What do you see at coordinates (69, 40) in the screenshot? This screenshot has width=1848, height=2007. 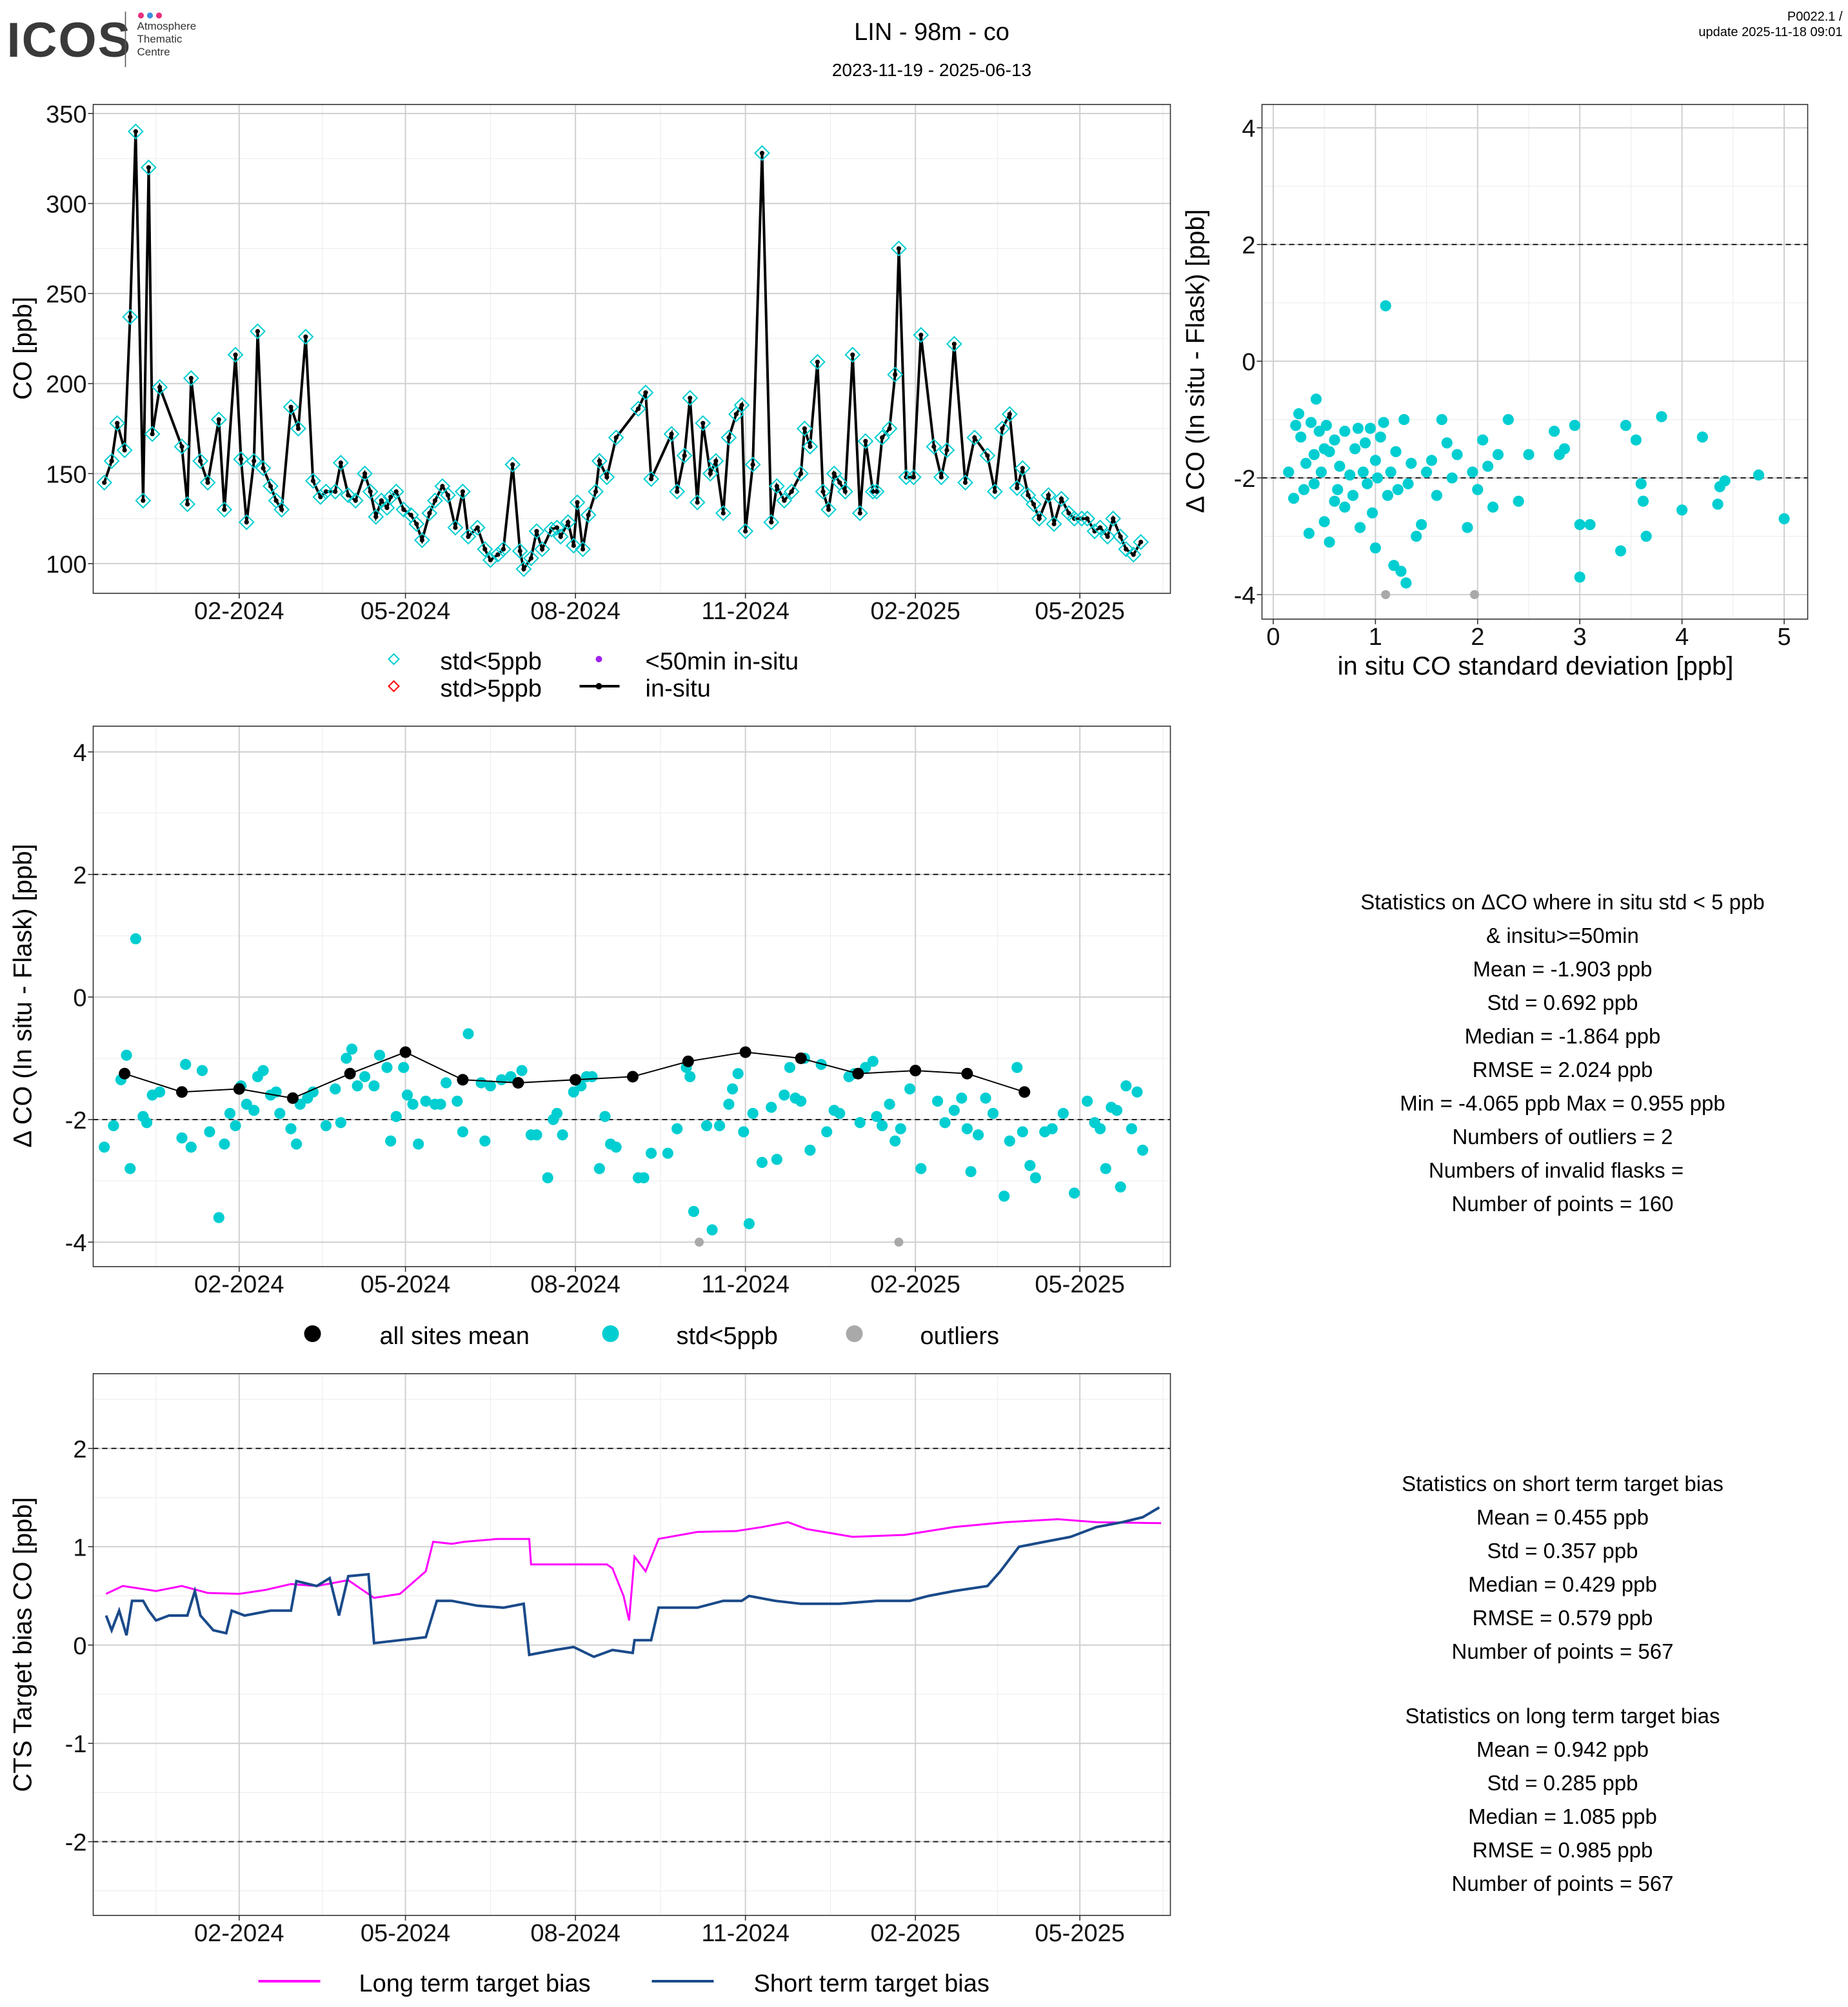 I see `logo-text: ICOS` at bounding box center [69, 40].